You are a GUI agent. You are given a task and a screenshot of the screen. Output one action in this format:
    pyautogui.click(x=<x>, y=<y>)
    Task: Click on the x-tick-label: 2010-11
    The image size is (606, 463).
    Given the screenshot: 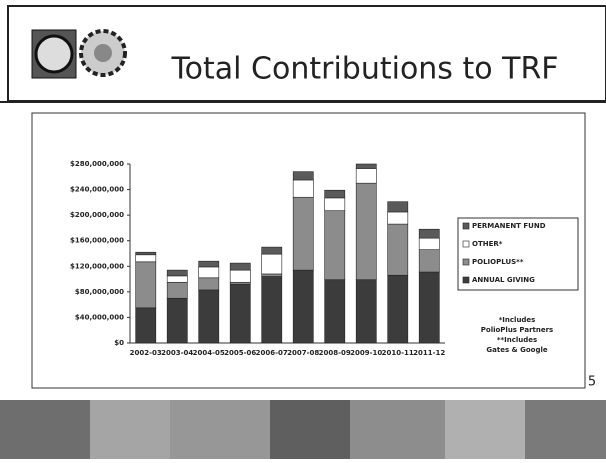 What is the action you would take?
    pyautogui.click(x=398, y=353)
    